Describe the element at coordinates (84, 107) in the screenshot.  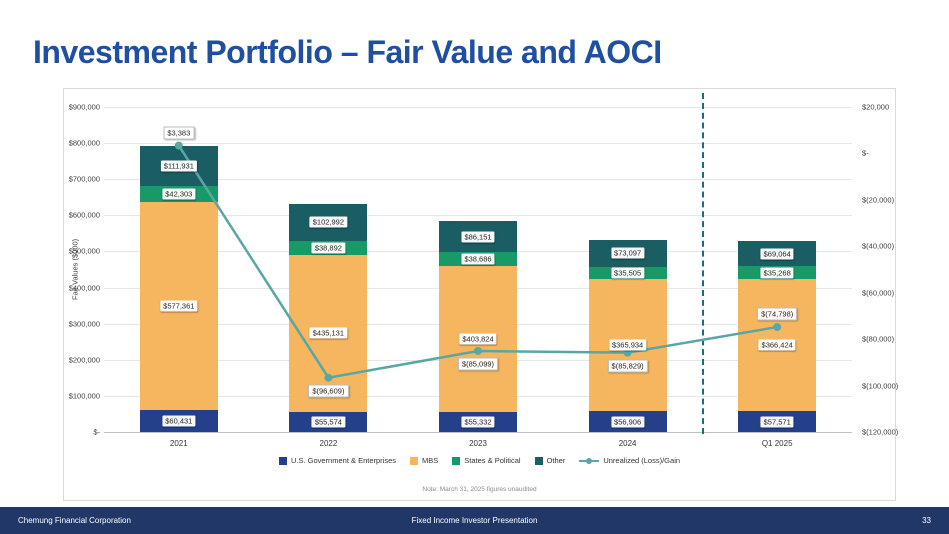
I see `left-axis-tick: $900,000` at that location.